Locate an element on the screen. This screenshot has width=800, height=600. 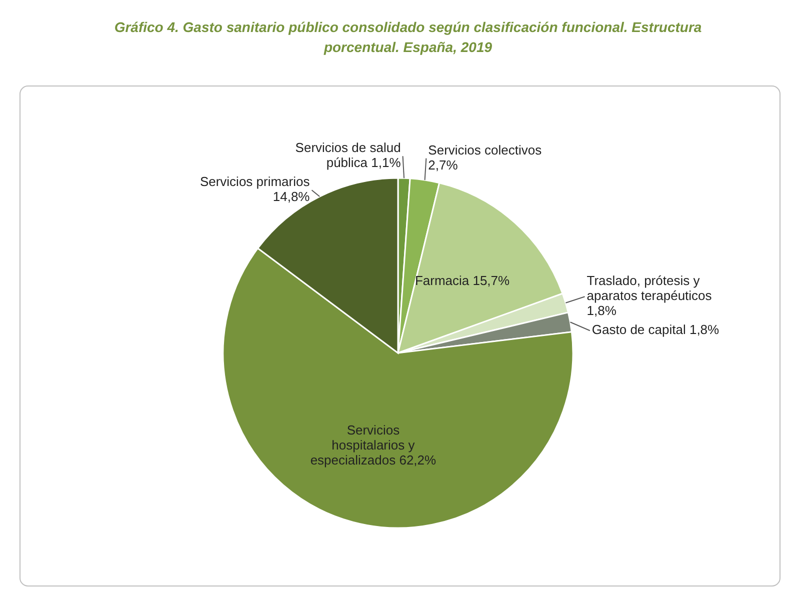
slice-label: Gasto de capital 1,8% is located at coordinates (656, 330).